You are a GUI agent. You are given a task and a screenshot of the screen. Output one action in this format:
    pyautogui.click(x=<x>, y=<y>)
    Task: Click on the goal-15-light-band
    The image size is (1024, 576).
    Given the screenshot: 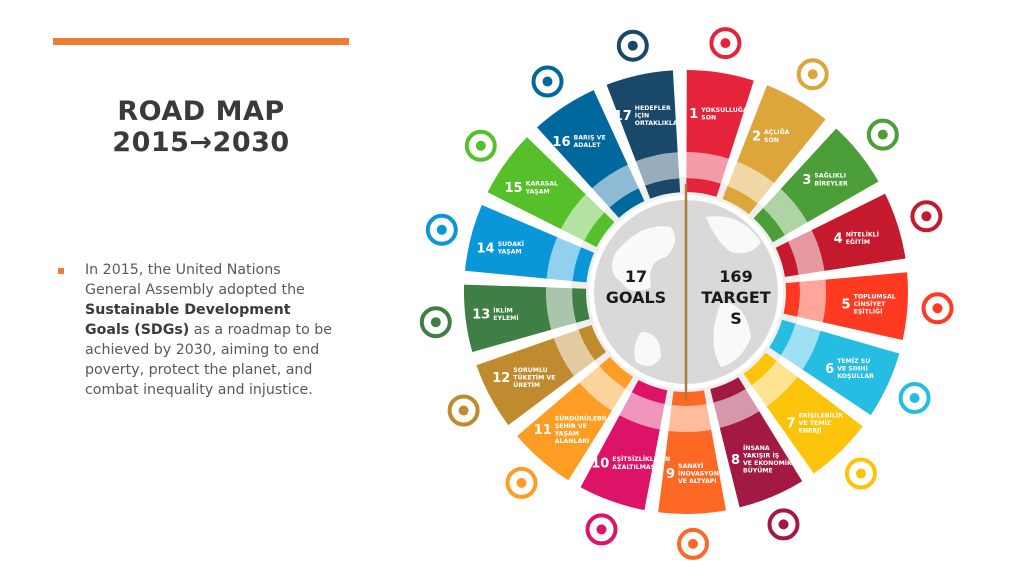 What is the action you would take?
    pyautogui.click(x=582, y=217)
    